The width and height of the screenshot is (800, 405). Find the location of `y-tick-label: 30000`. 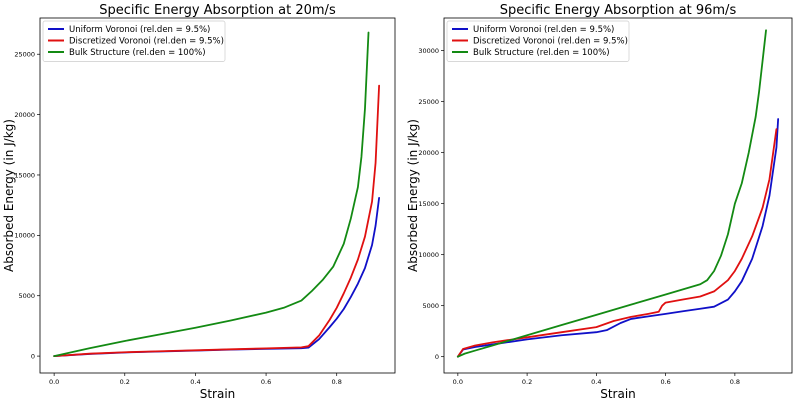

y-tick-label: 30000 is located at coordinates (428, 51).